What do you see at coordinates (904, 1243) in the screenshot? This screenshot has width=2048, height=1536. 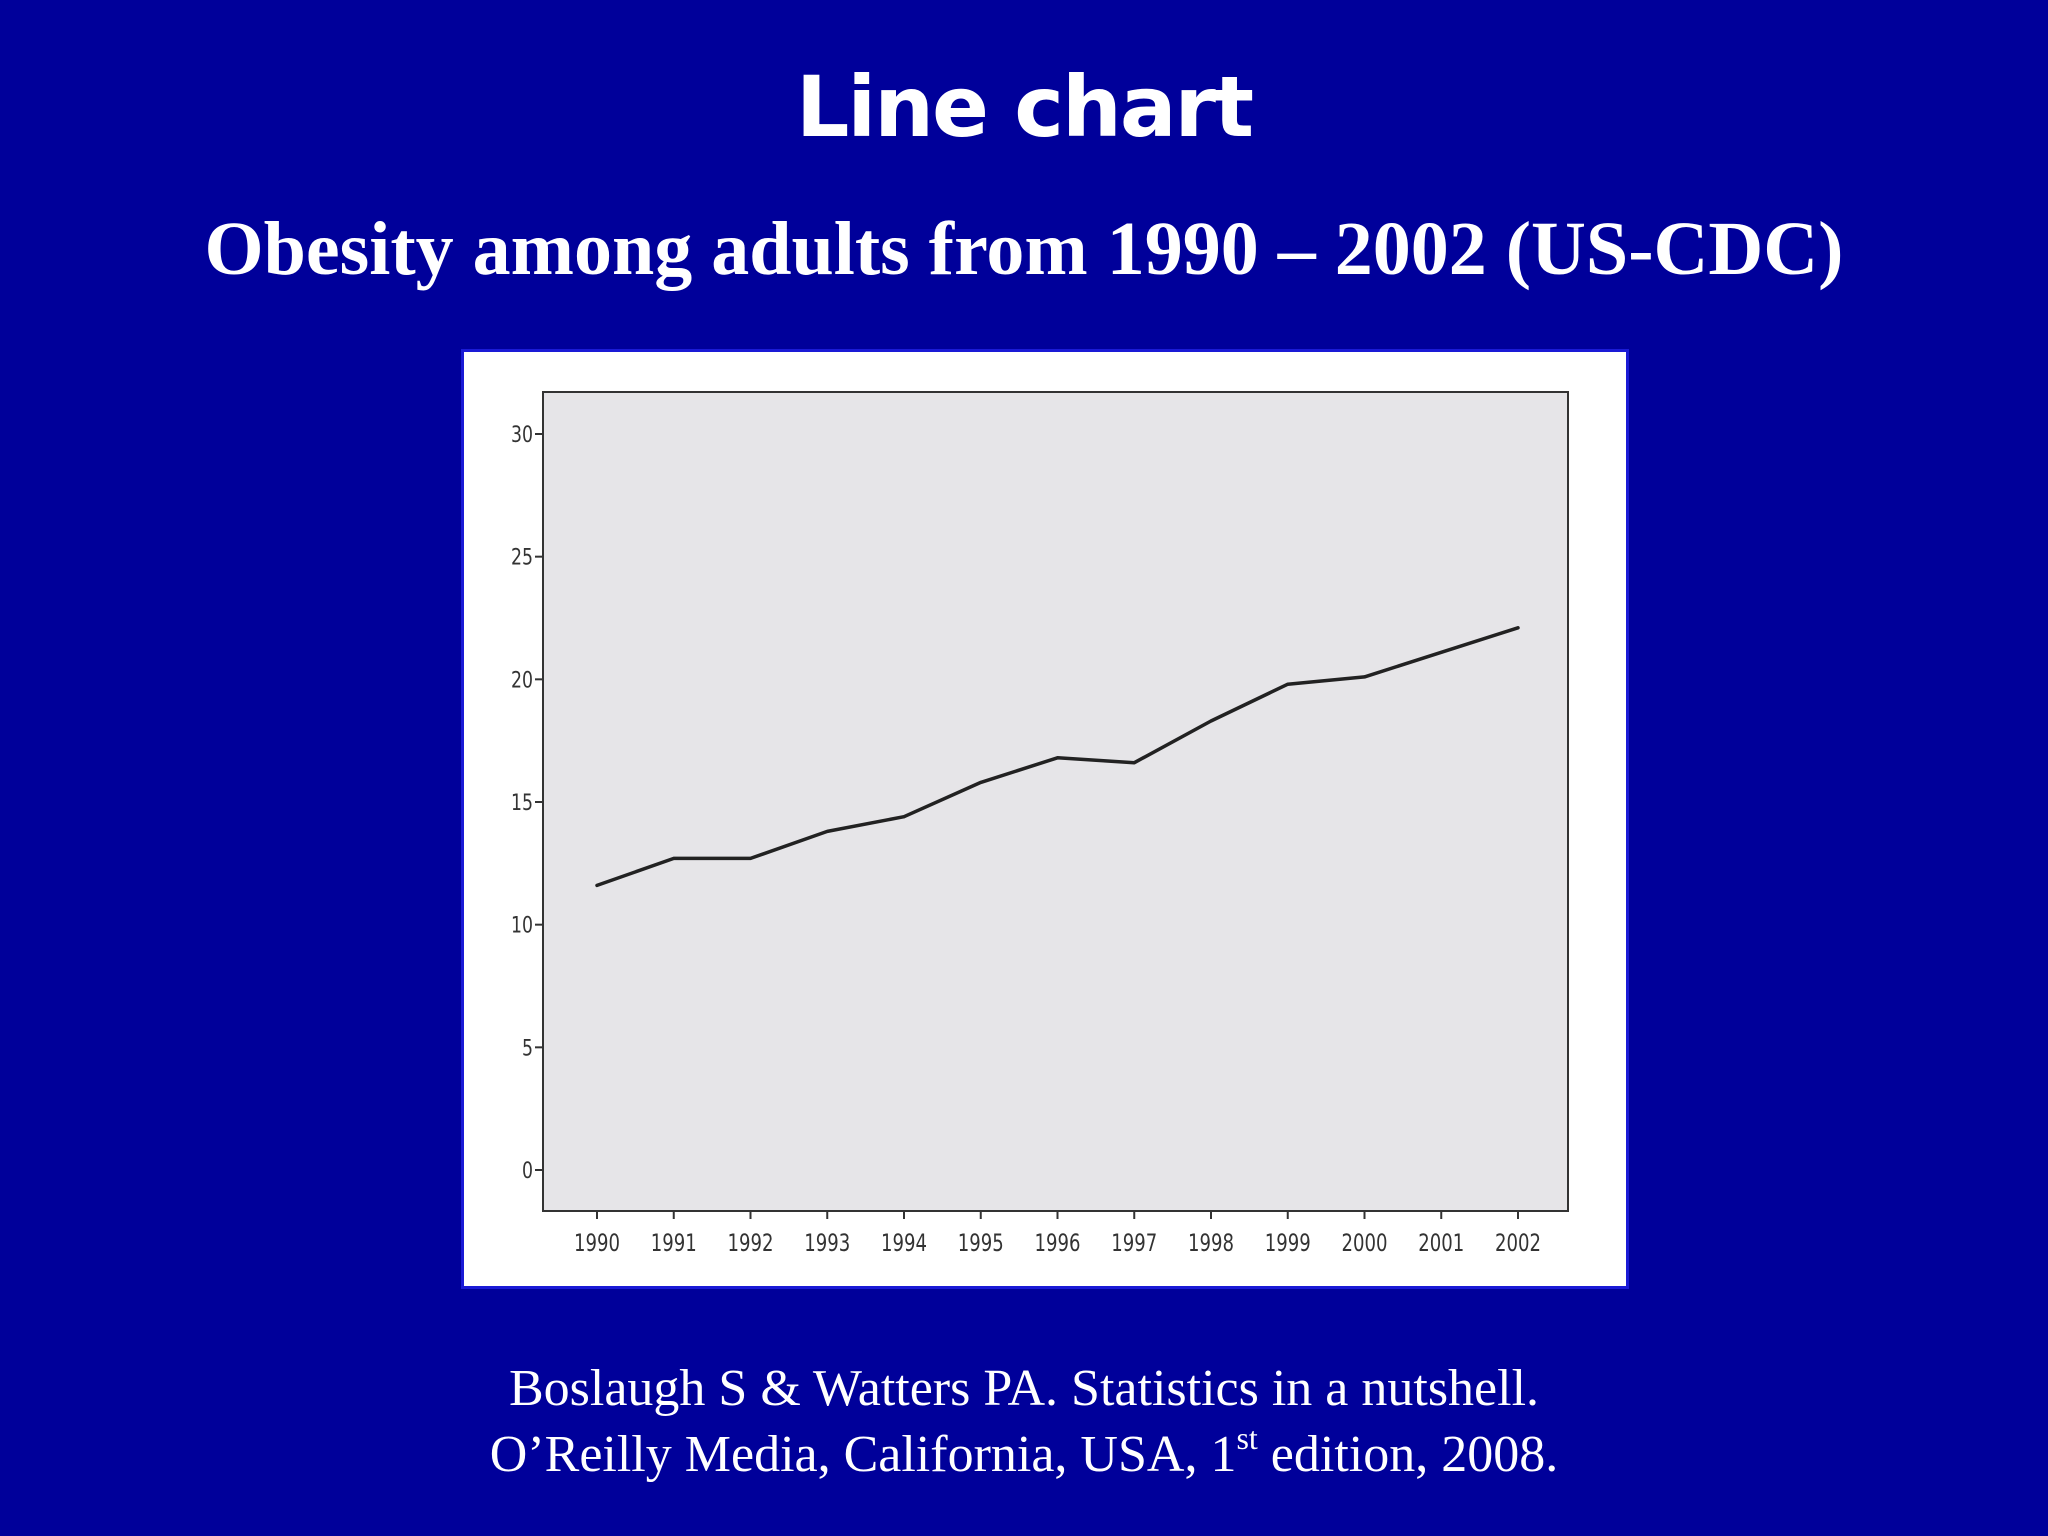 I see `x-tick-label: 1994` at bounding box center [904, 1243].